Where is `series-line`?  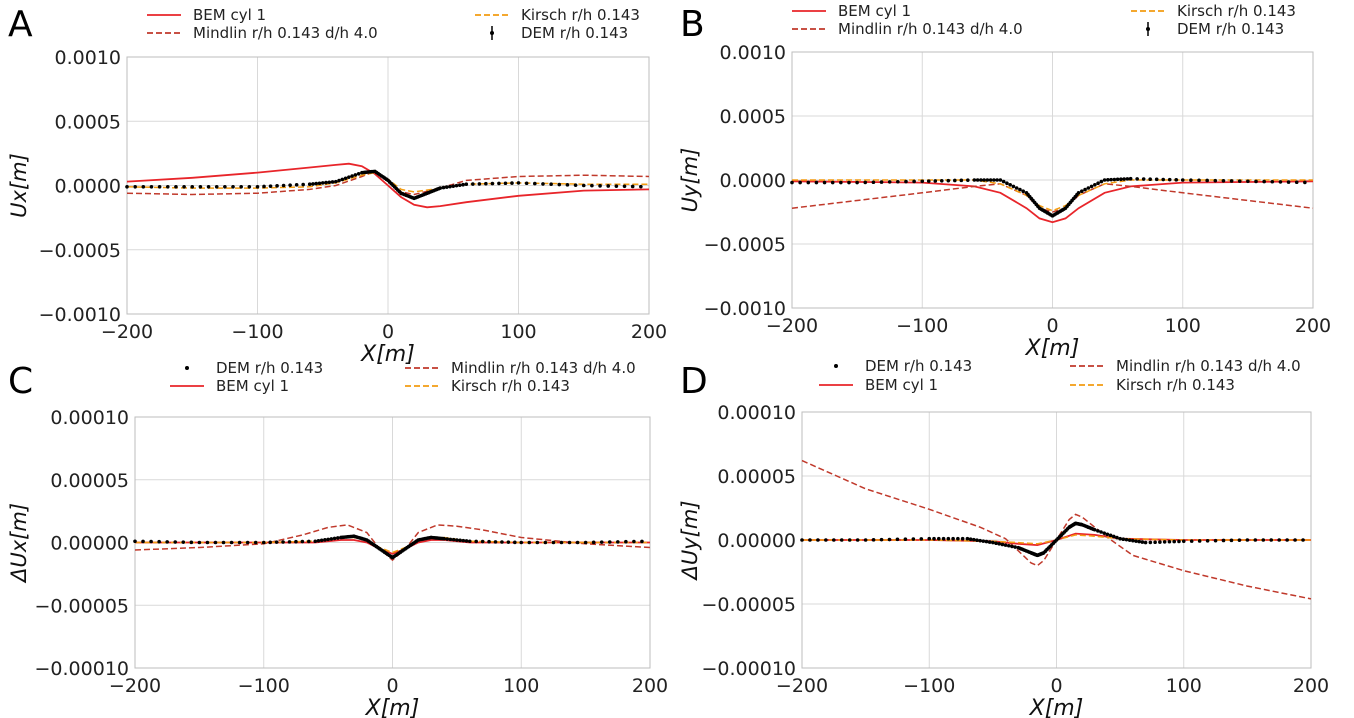 series-line is located at coordinates (388, 185).